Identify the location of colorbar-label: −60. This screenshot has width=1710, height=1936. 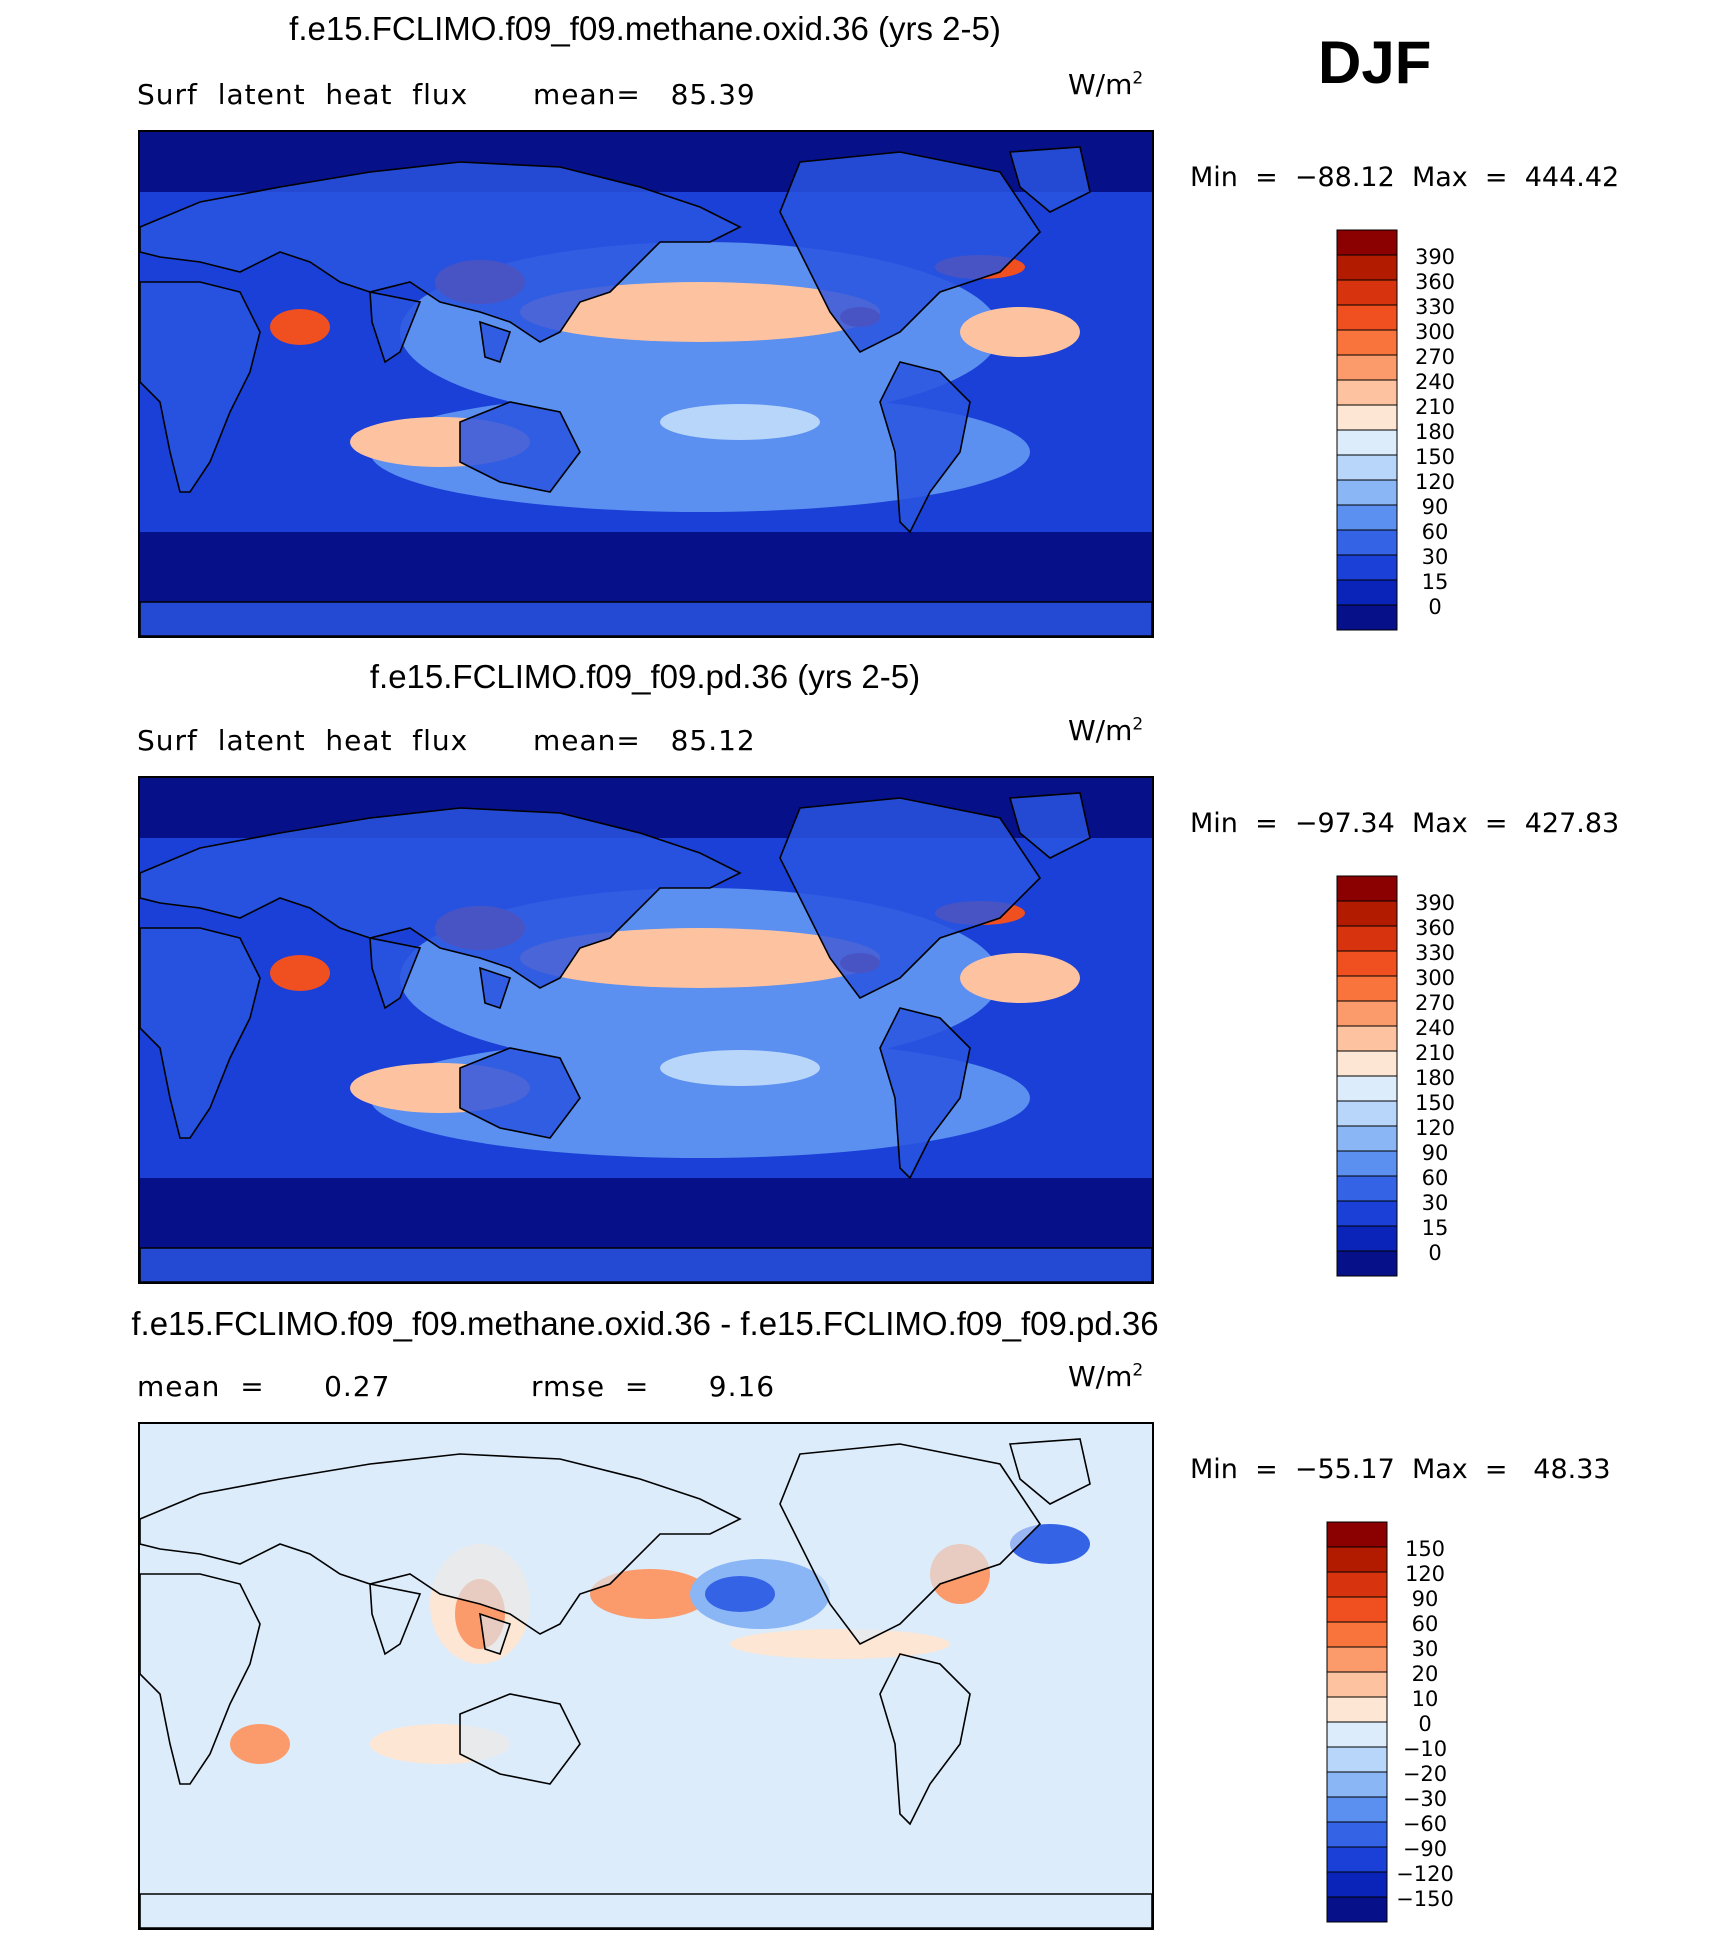
(1425, 1824).